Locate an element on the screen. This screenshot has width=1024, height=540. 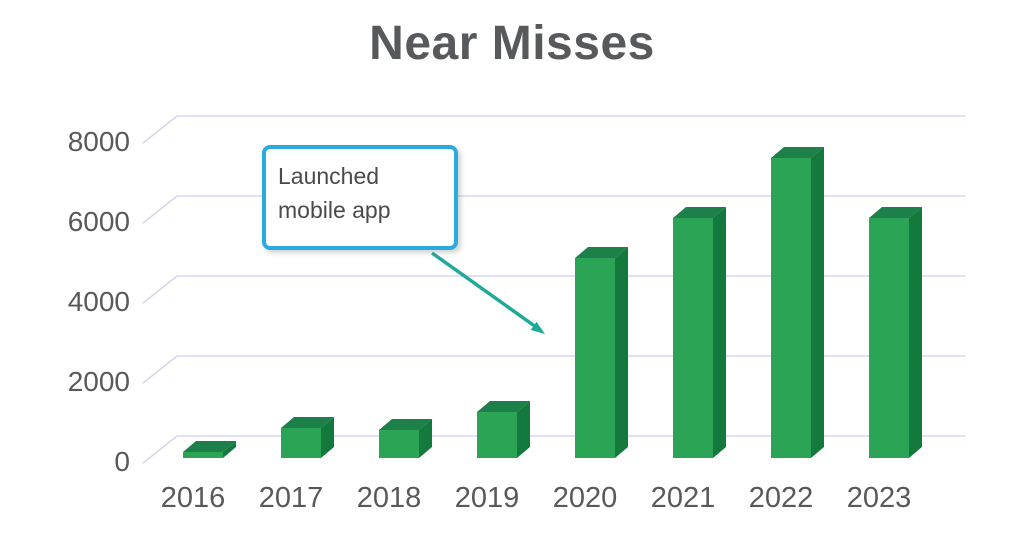
chart-title: Near Misses is located at coordinates (512, 43).